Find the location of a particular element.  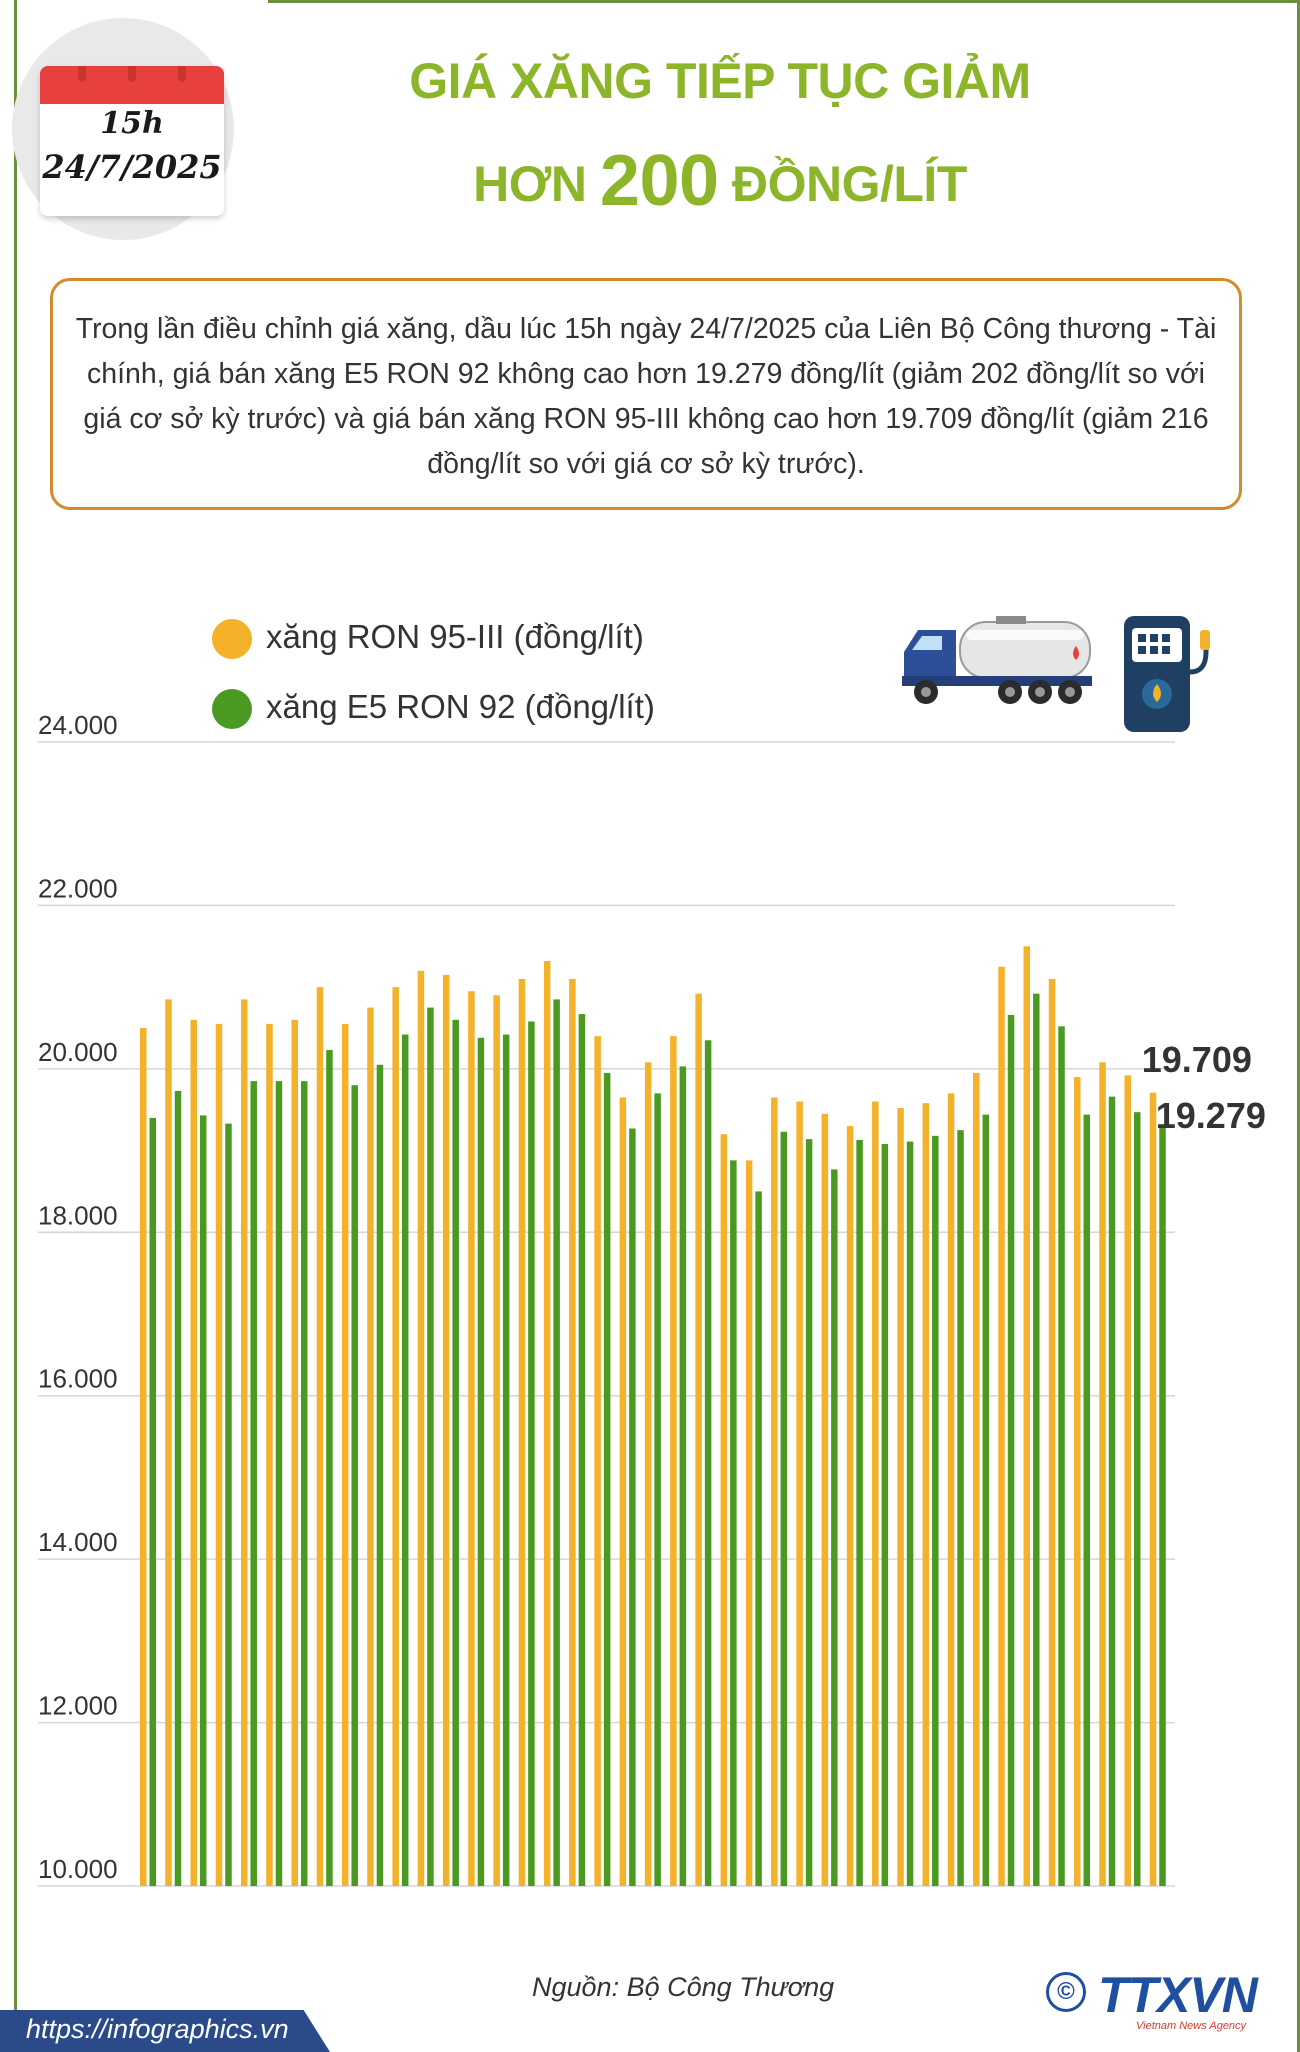

y-tick-label: 20.000 is located at coordinates (78, 1052).